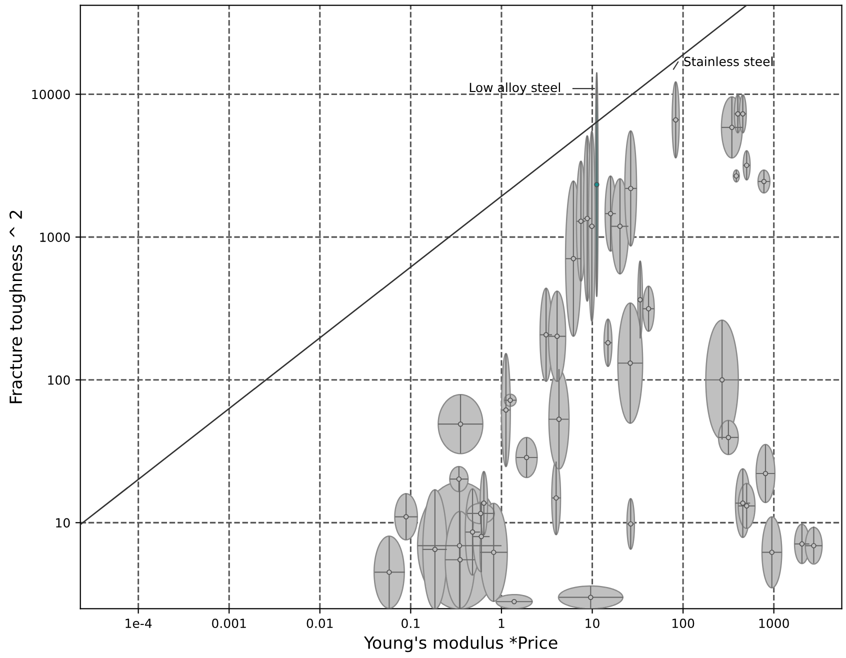  Describe the element at coordinates (774, 623) in the screenshot. I see `x-tick-label: 1000` at that location.